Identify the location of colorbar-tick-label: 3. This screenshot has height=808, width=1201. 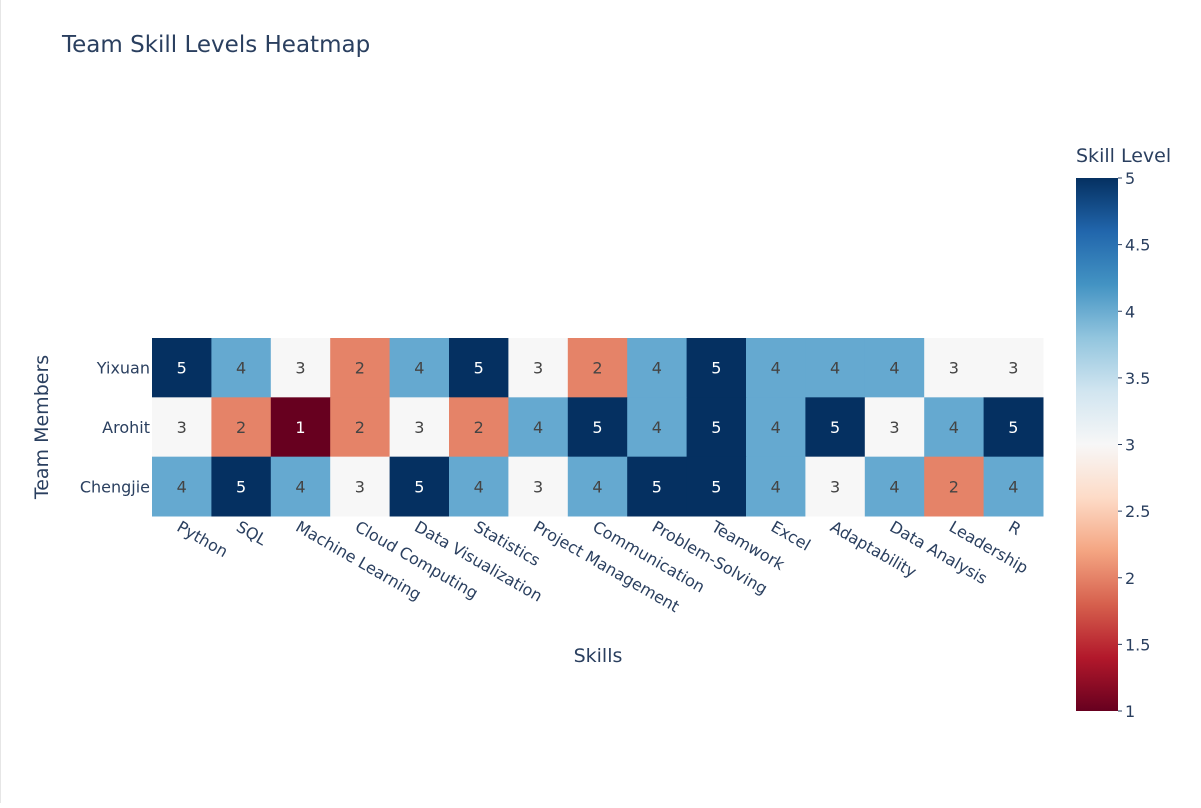
(1130, 445).